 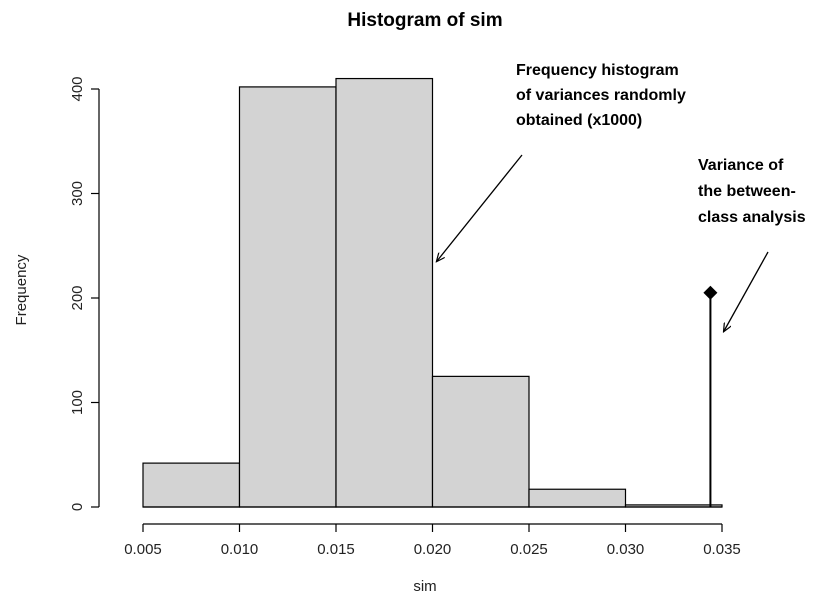 I want to click on annotation-arrow-variance, so click(x=746, y=291).